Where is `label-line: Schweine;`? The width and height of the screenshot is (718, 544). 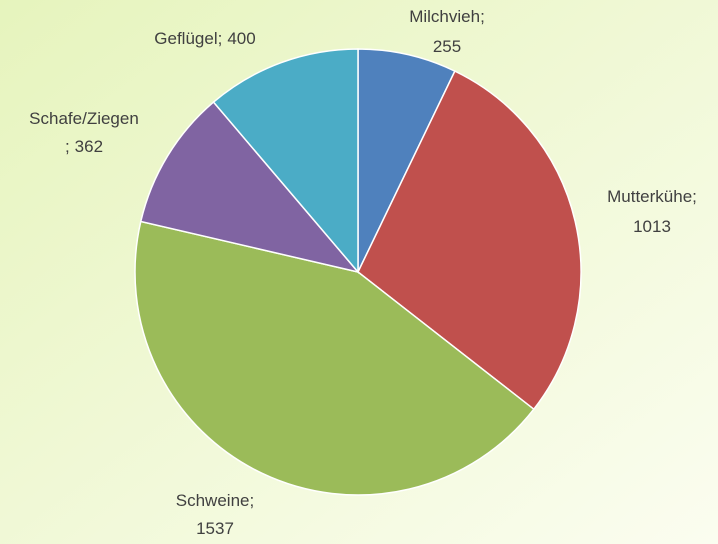 label-line: Schweine; is located at coordinates (215, 500).